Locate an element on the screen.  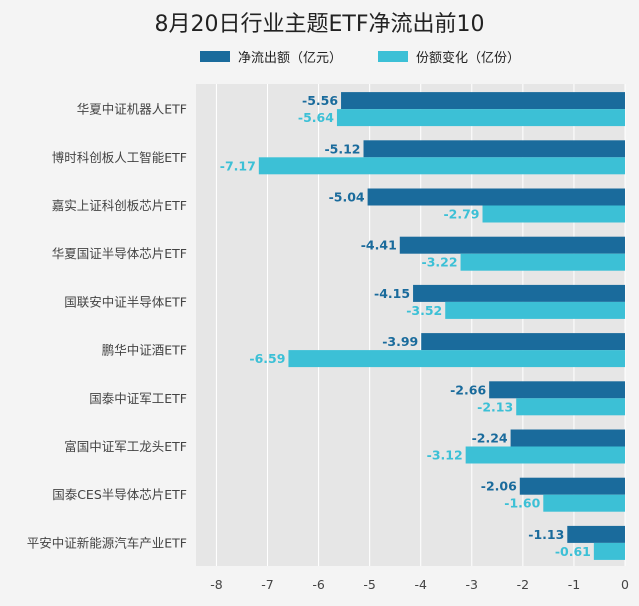
x-tick-label: -7 is located at coordinates (267, 584).